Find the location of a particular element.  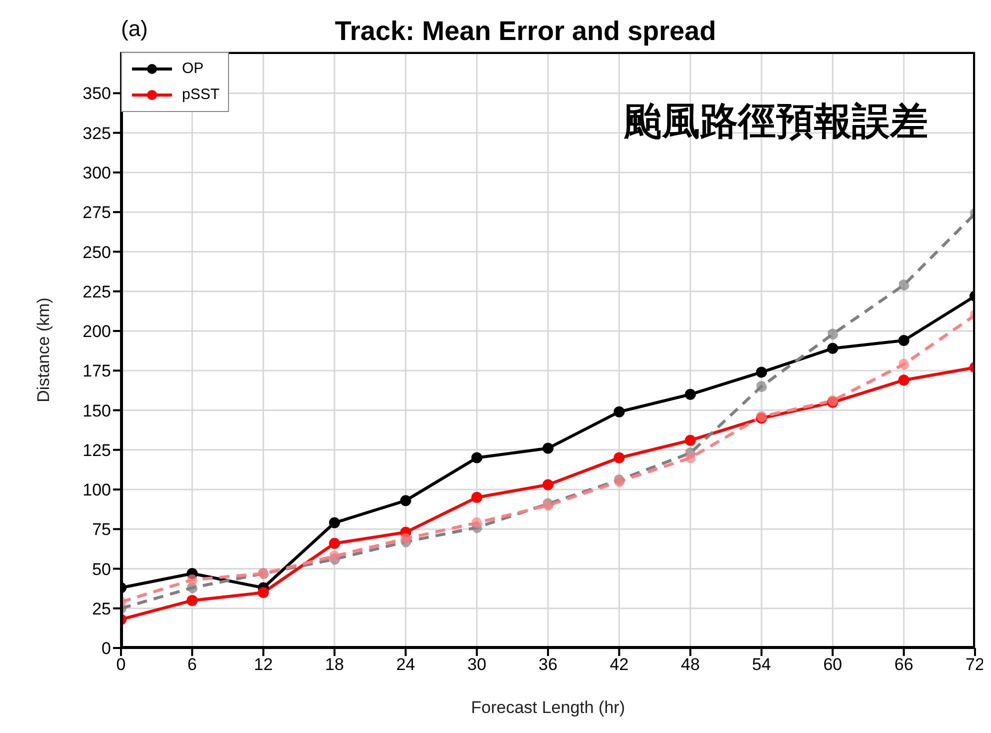

y-tick-label: 150 is located at coordinates (96, 410).